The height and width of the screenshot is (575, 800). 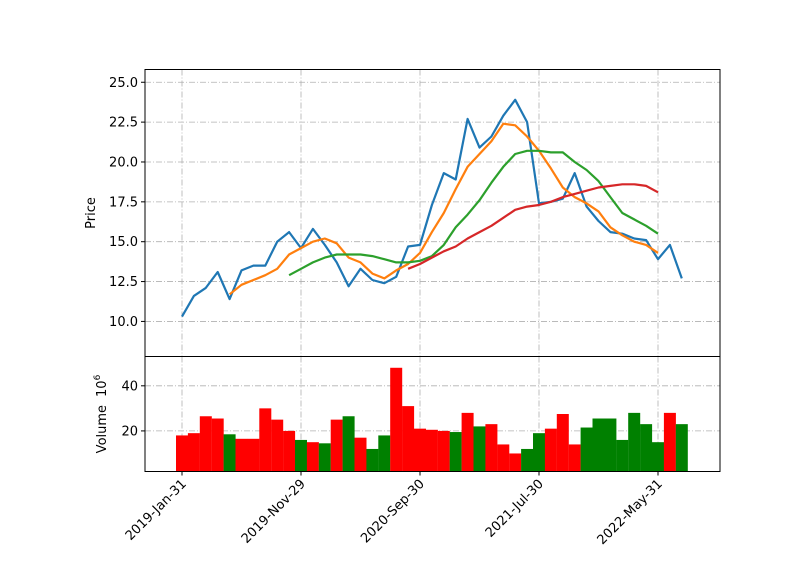 What do you see at coordinates (432, 419) in the screenshot?
I see `volume-bars` at bounding box center [432, 419].